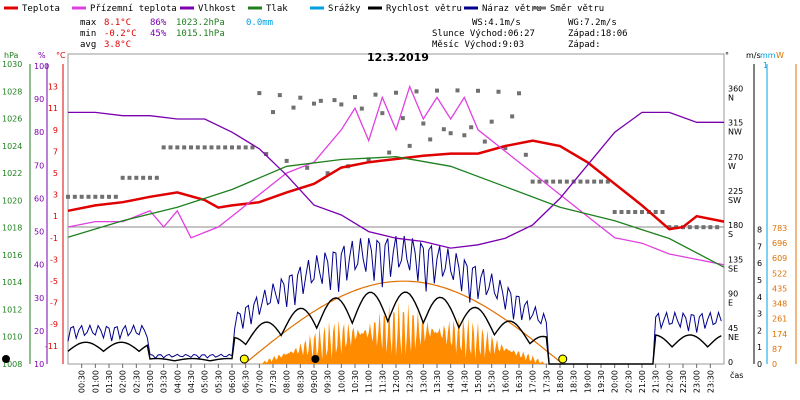  I want to click on temp-tick-label: 13, so click(53, 87).